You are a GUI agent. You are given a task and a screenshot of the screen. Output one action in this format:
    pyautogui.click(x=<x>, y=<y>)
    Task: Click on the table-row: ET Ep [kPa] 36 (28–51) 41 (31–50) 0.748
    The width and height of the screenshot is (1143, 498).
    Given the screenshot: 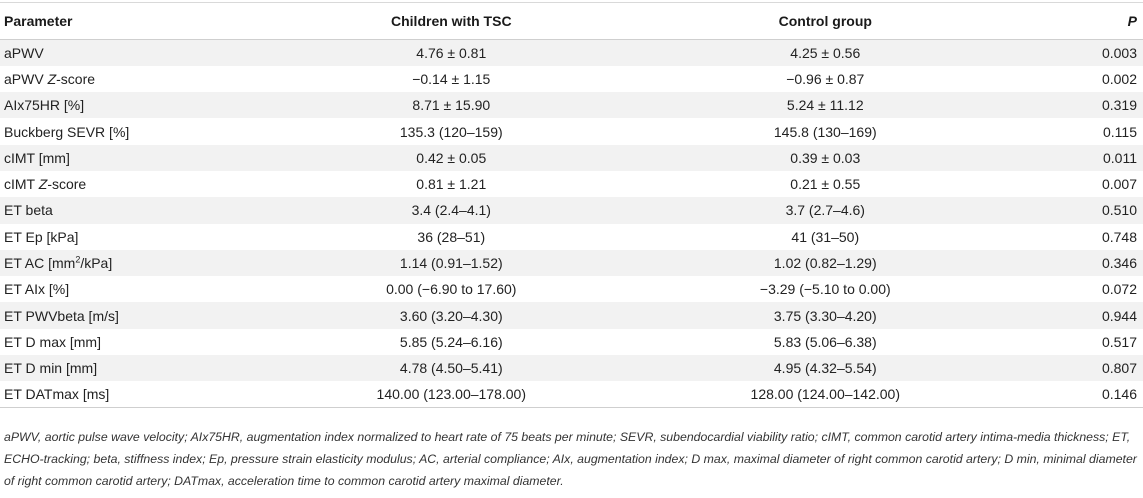 What is the action you would take?
    pyautogui.click(x=571, y=236)
    